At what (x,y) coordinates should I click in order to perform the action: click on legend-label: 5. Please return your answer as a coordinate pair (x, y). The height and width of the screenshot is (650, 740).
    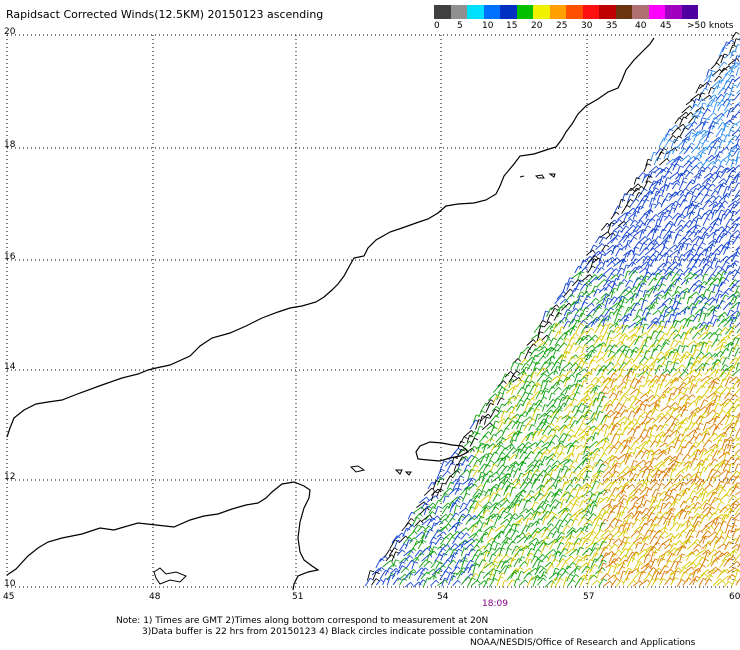
    Looking at the image, I should click on (460, 26).